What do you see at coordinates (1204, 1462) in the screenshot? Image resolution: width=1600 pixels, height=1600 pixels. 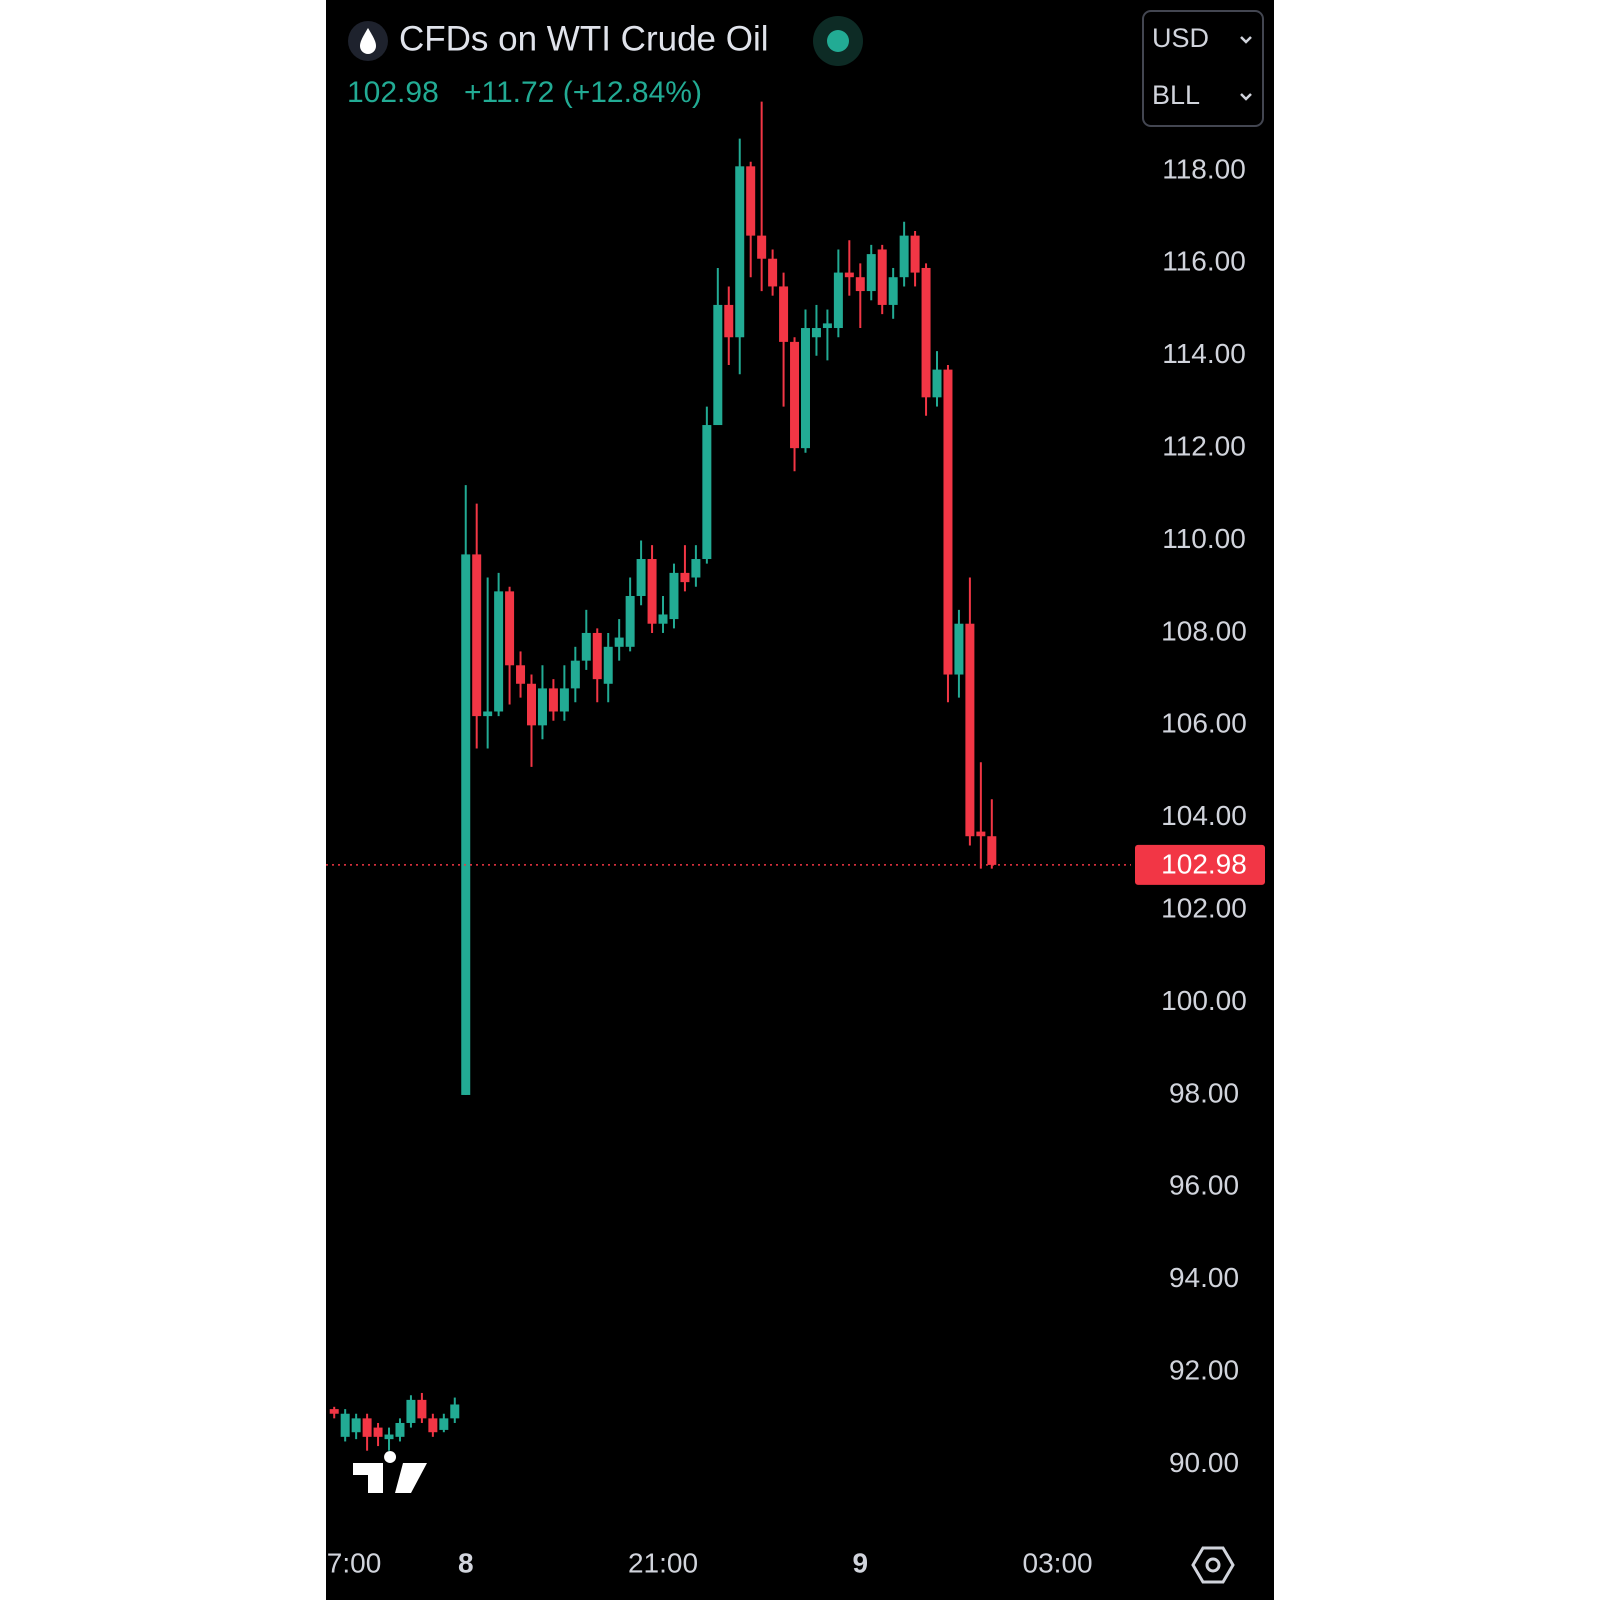 I see `y-tick-label: 90.00` at bounding box center [1204, 1462].